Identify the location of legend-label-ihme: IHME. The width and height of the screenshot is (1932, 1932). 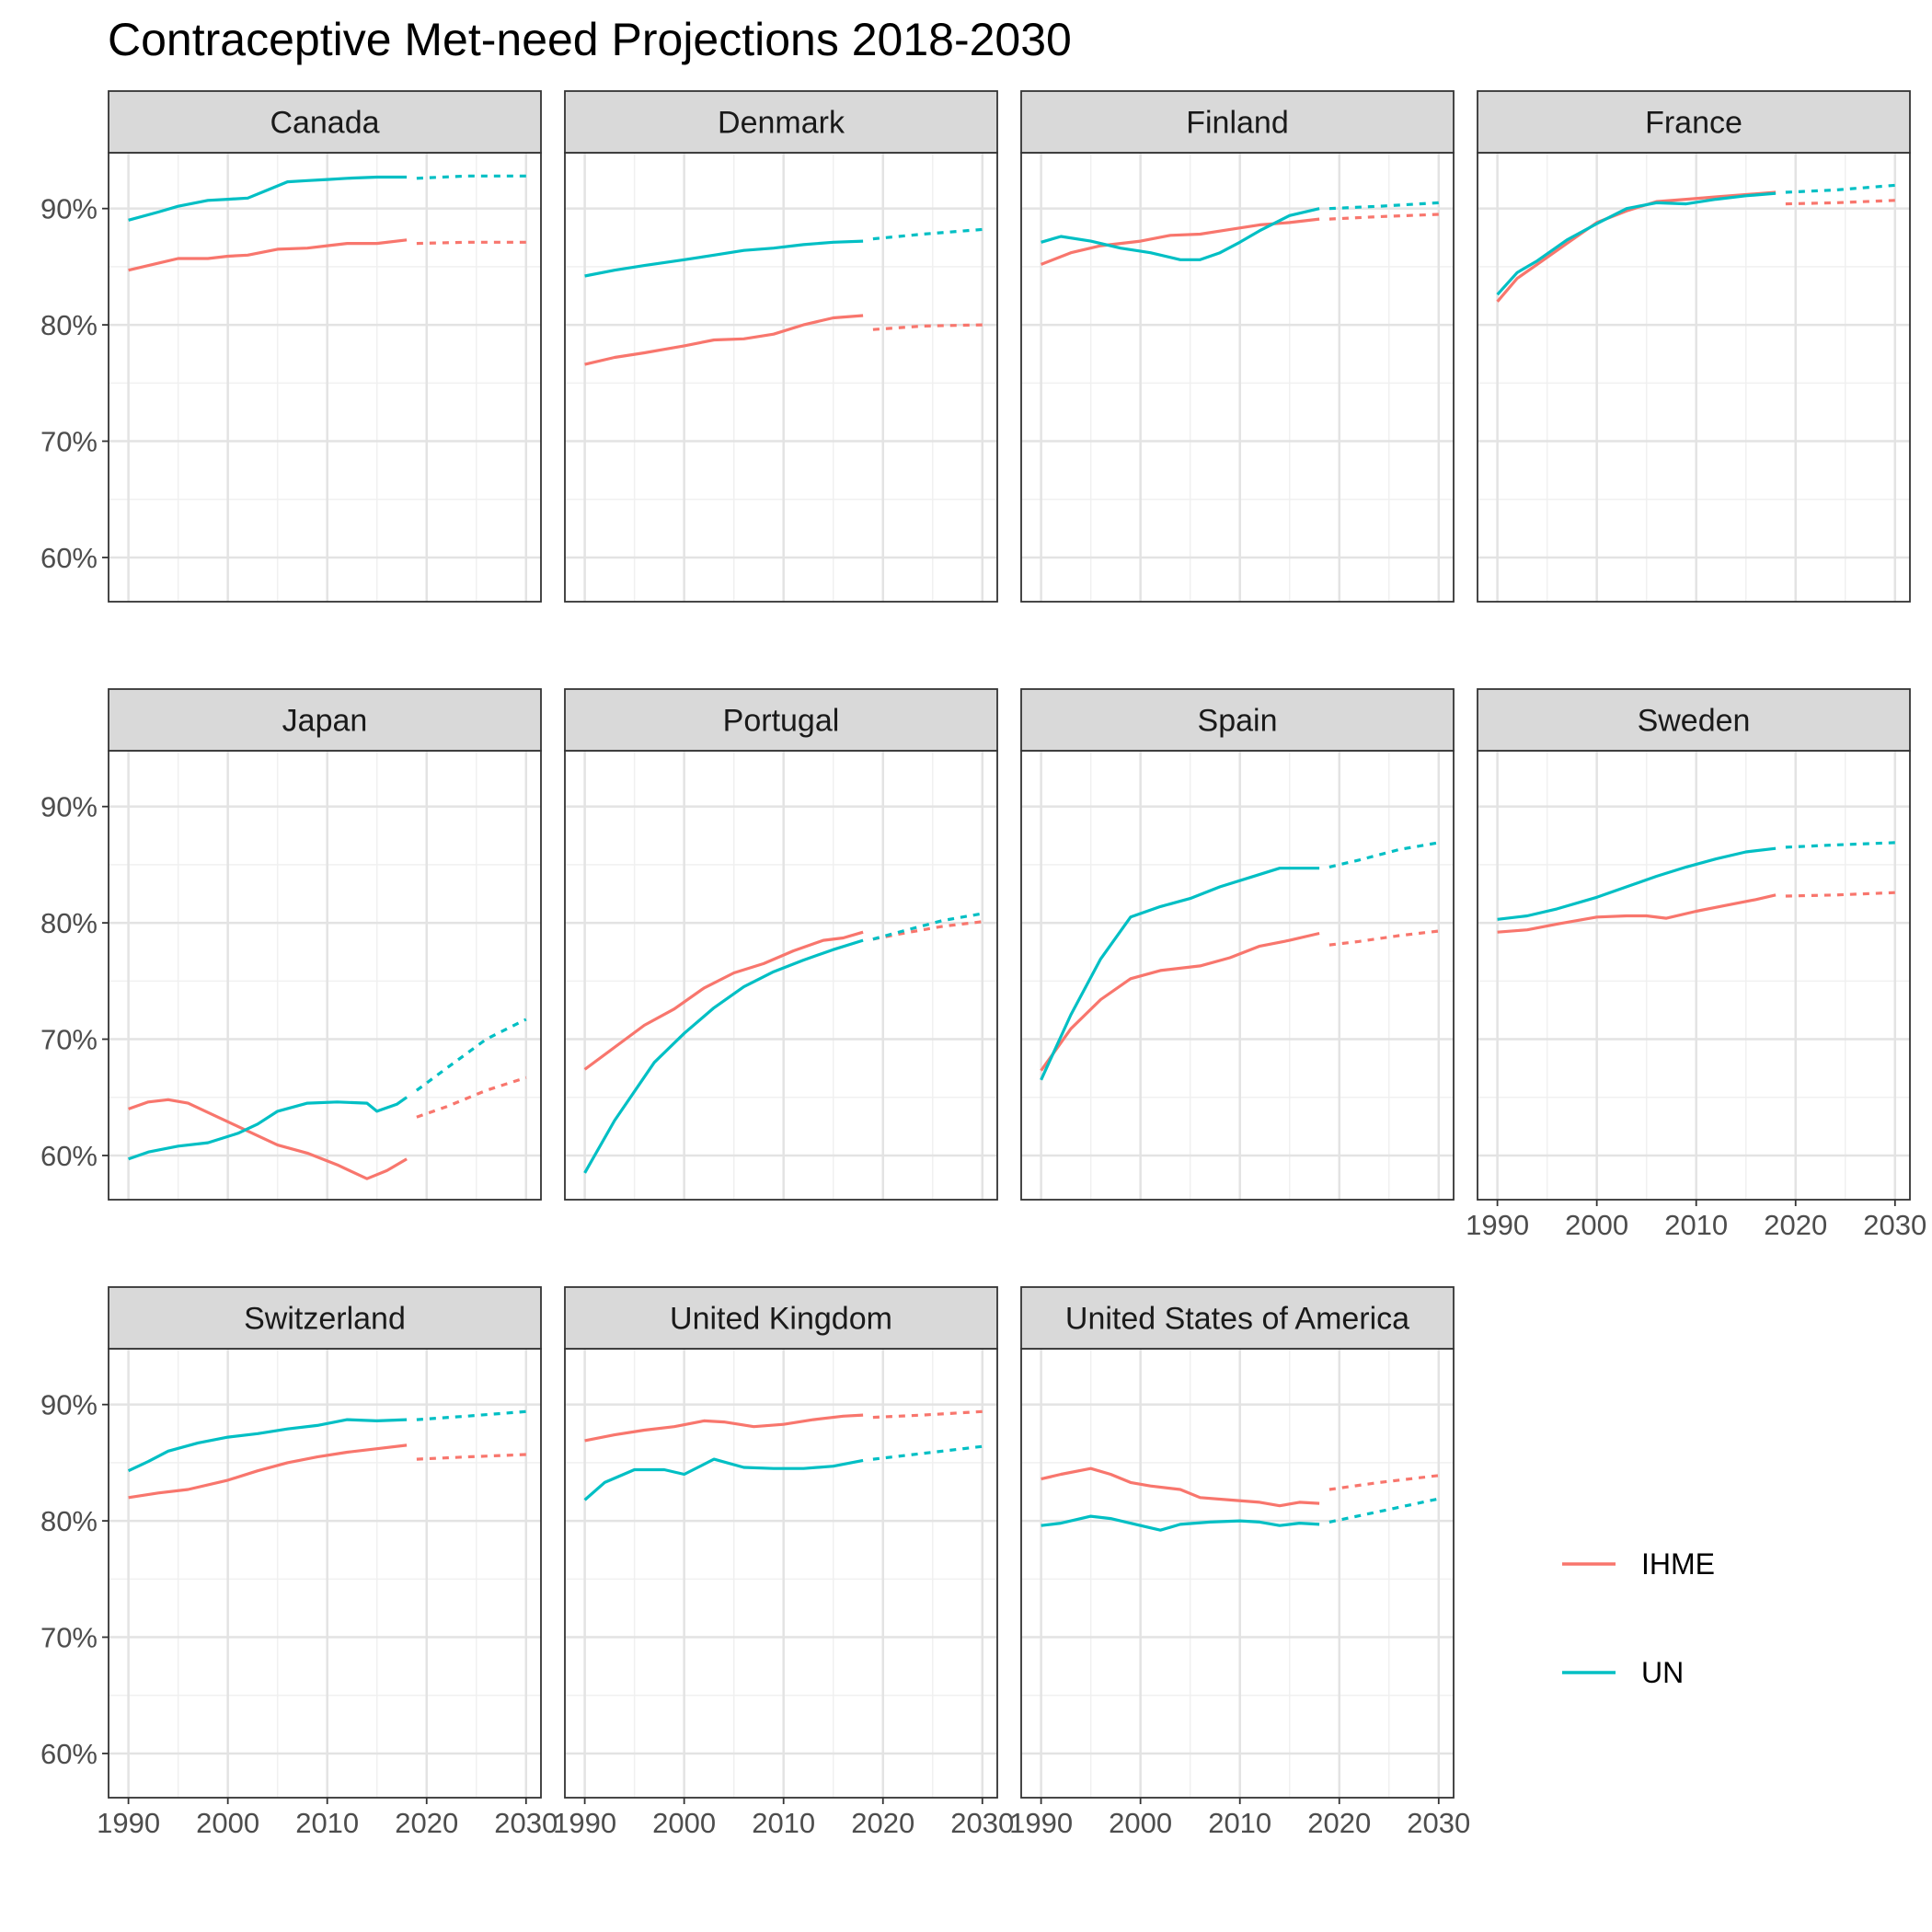
(1678, 1564).